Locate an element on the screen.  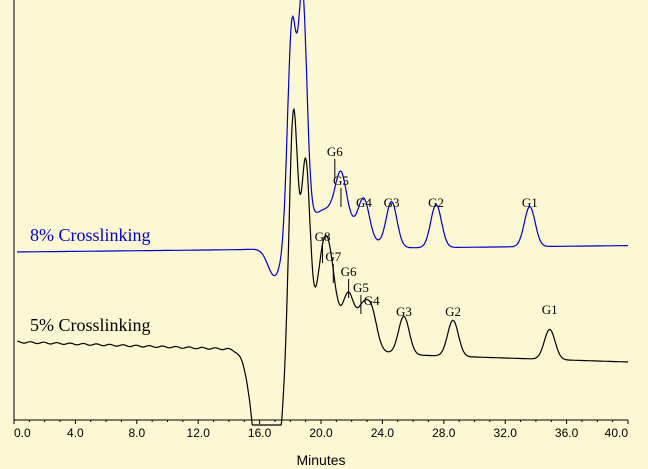
x-tick-label: 16.0 is located at coordinates (260, 433).